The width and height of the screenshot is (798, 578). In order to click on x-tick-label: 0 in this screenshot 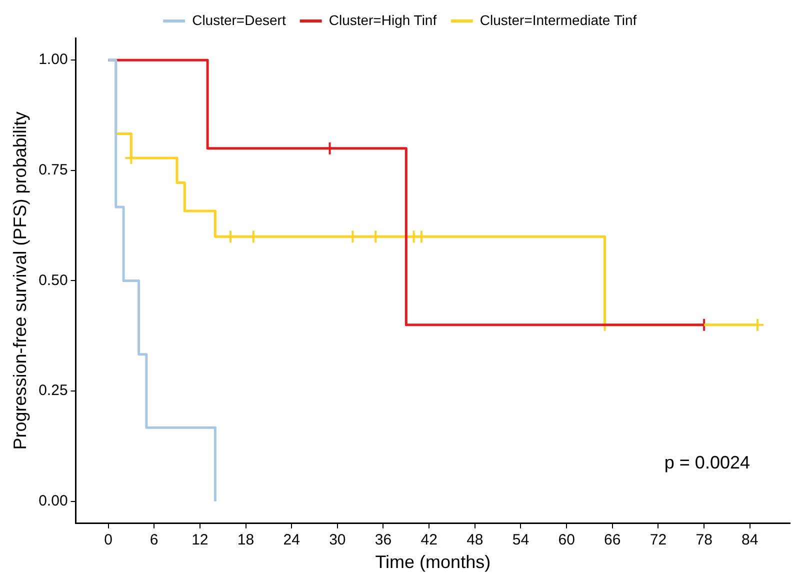, I will do `click(108, 540)`.